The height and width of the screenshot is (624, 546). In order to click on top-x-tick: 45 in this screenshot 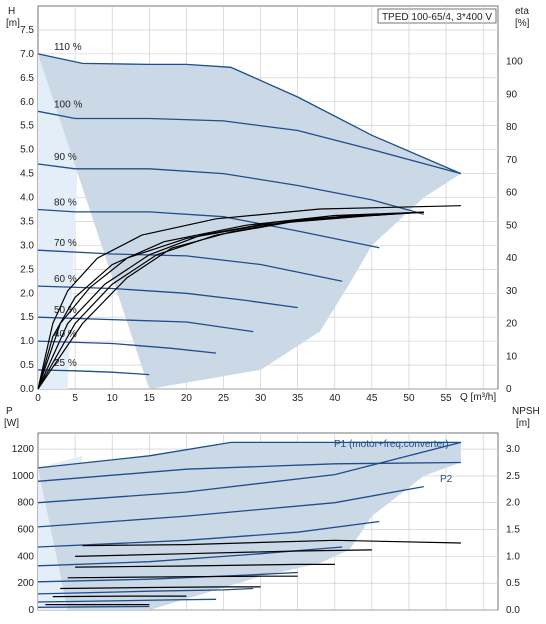, I will do `click(372, 398)`.